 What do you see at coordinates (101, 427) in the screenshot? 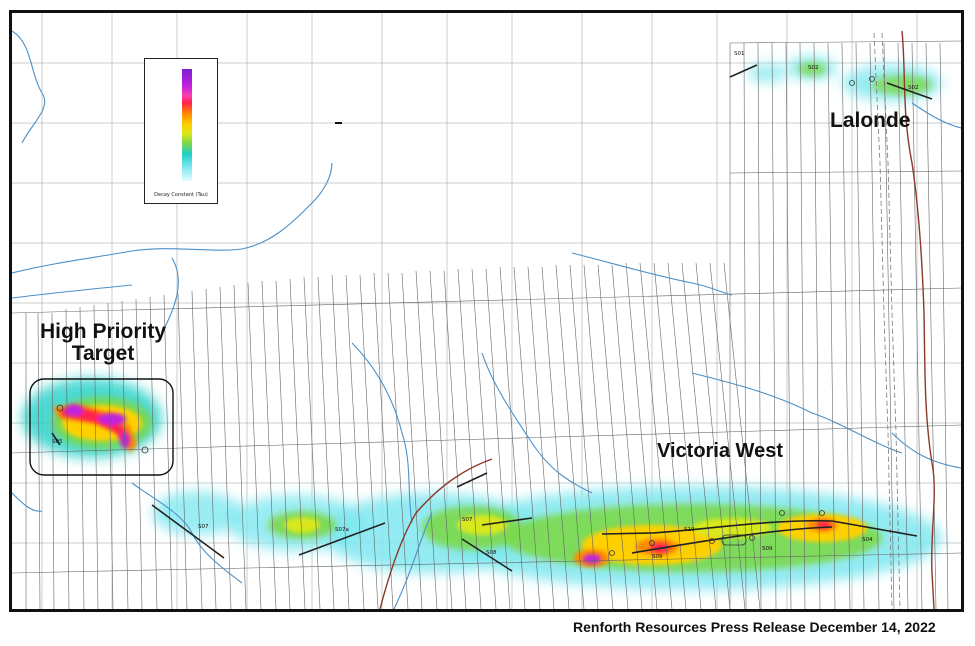
I see `high-priority-target-box` at bounding box center [101, 427].